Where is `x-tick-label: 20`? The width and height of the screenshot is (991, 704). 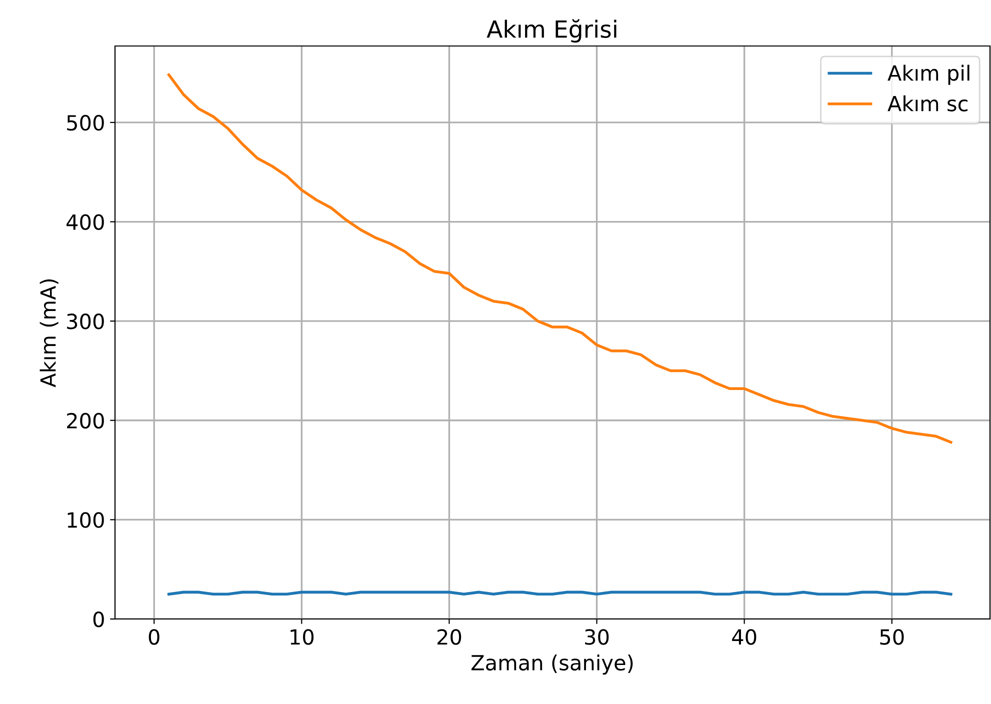 x-tick-label: 20 is located at coordinates (449, 637).